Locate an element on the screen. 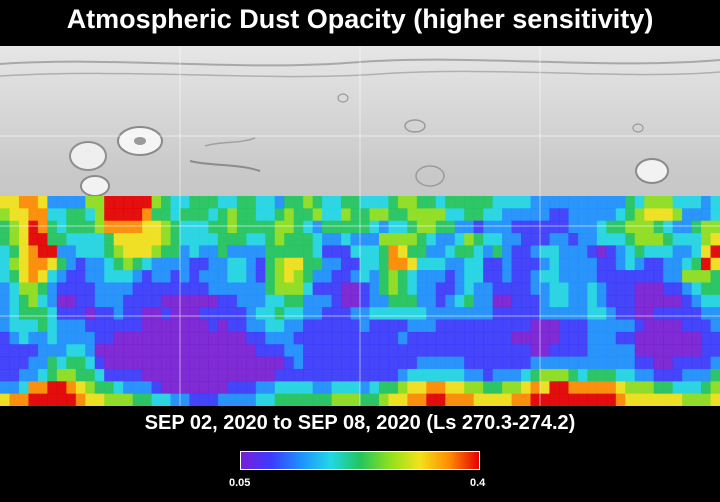 The width and height of the screenshot is (720, 502). color-scale-max-label: 0.4 is located at coordinates (478, 483).